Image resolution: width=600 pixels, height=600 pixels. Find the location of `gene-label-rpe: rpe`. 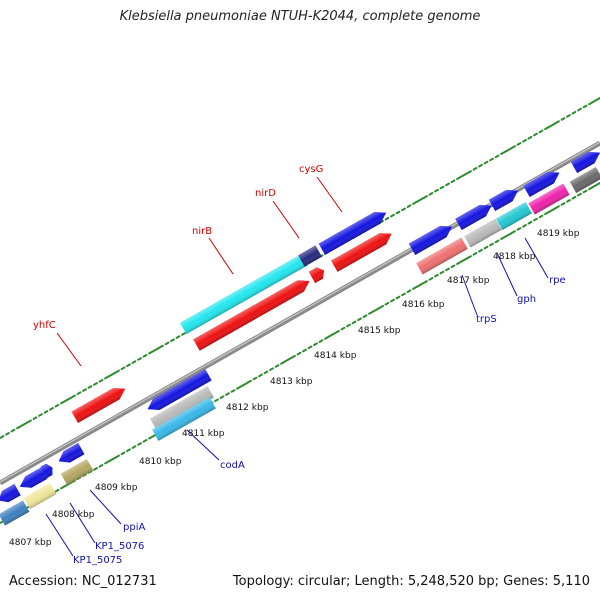

gene-label-rpe: rpe is located at coordinates (557, 280).